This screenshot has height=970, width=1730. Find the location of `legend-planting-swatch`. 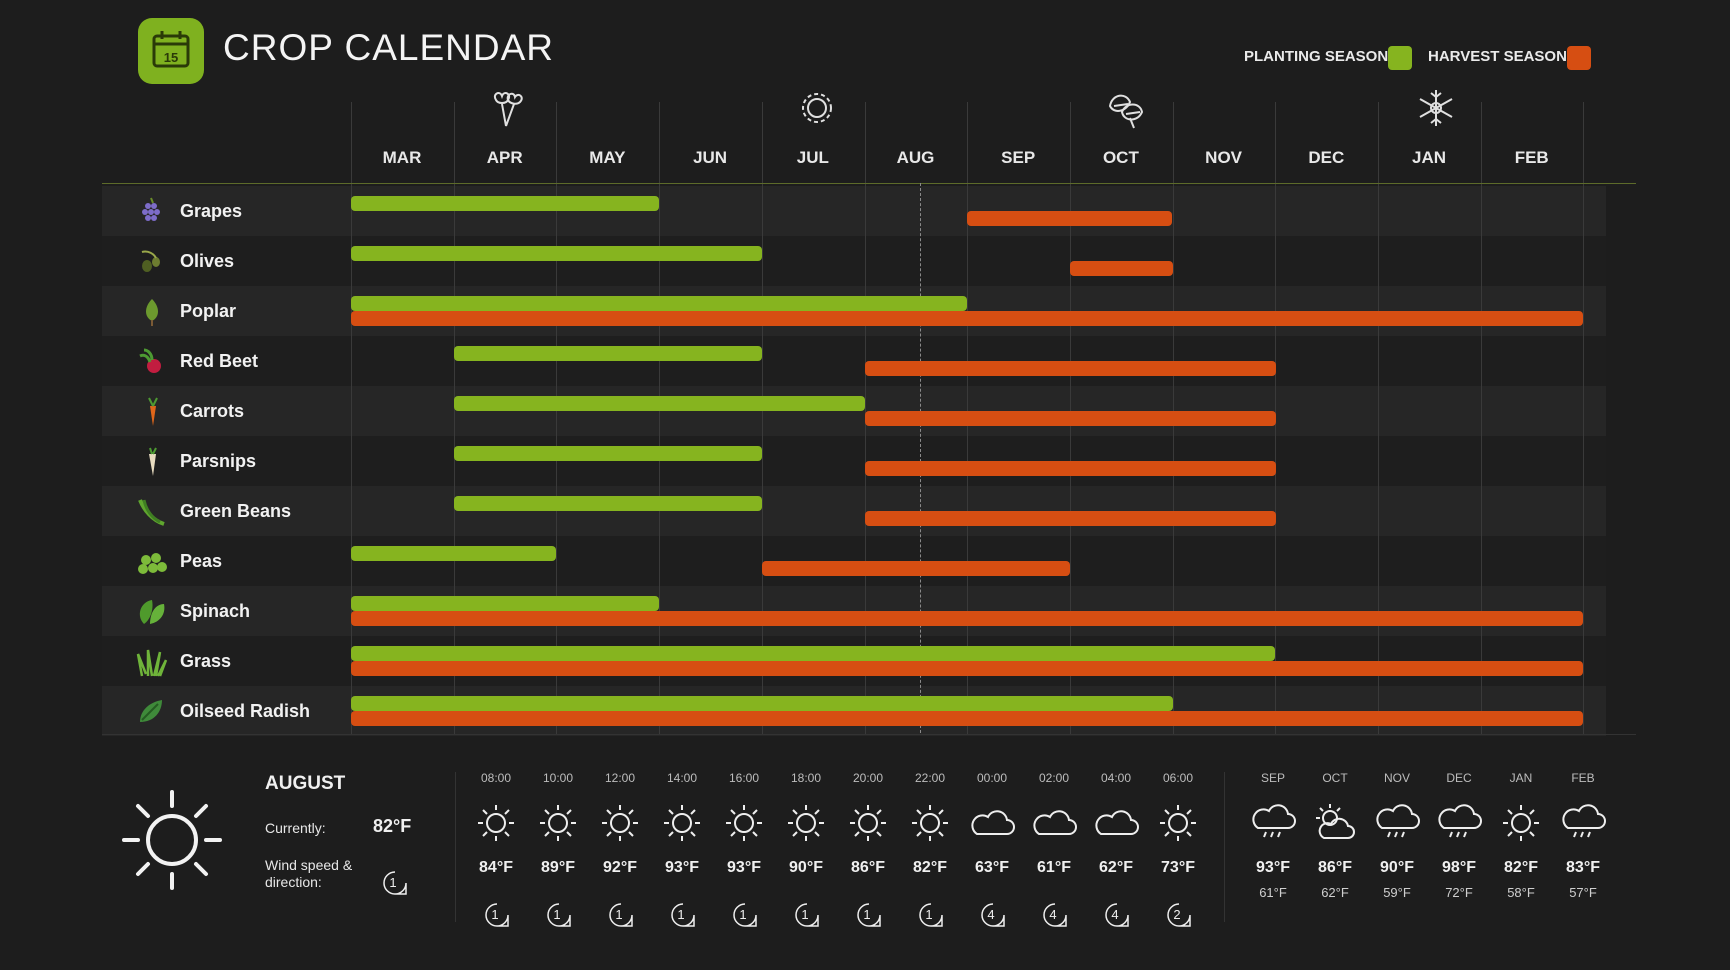

legend-planting-swatch is located at coordinates (1400, 58).